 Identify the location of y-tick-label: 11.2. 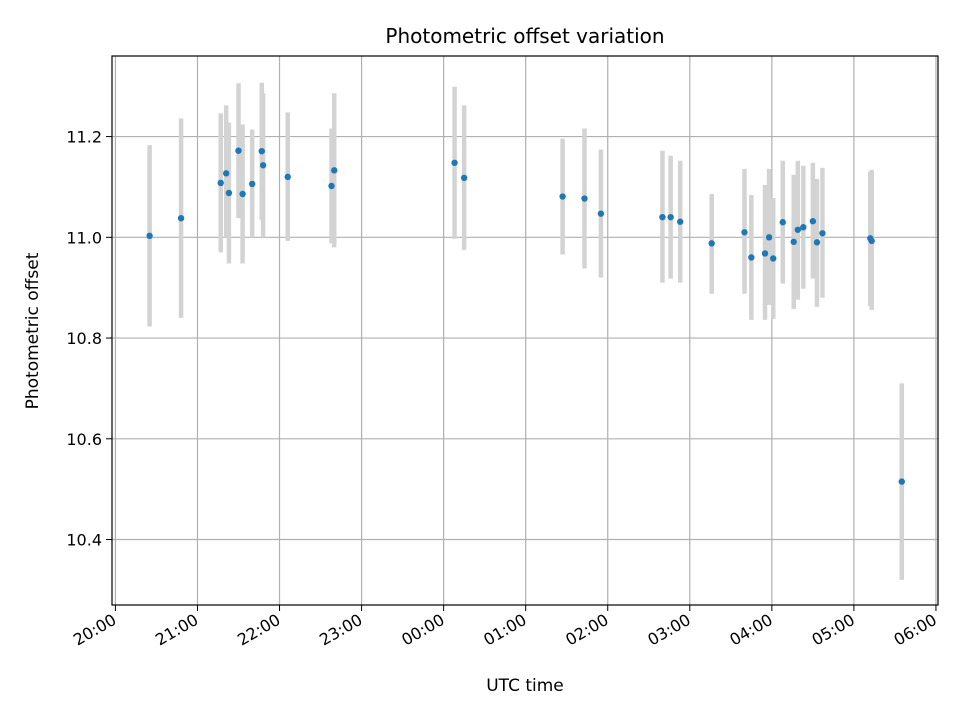
(84, 137).